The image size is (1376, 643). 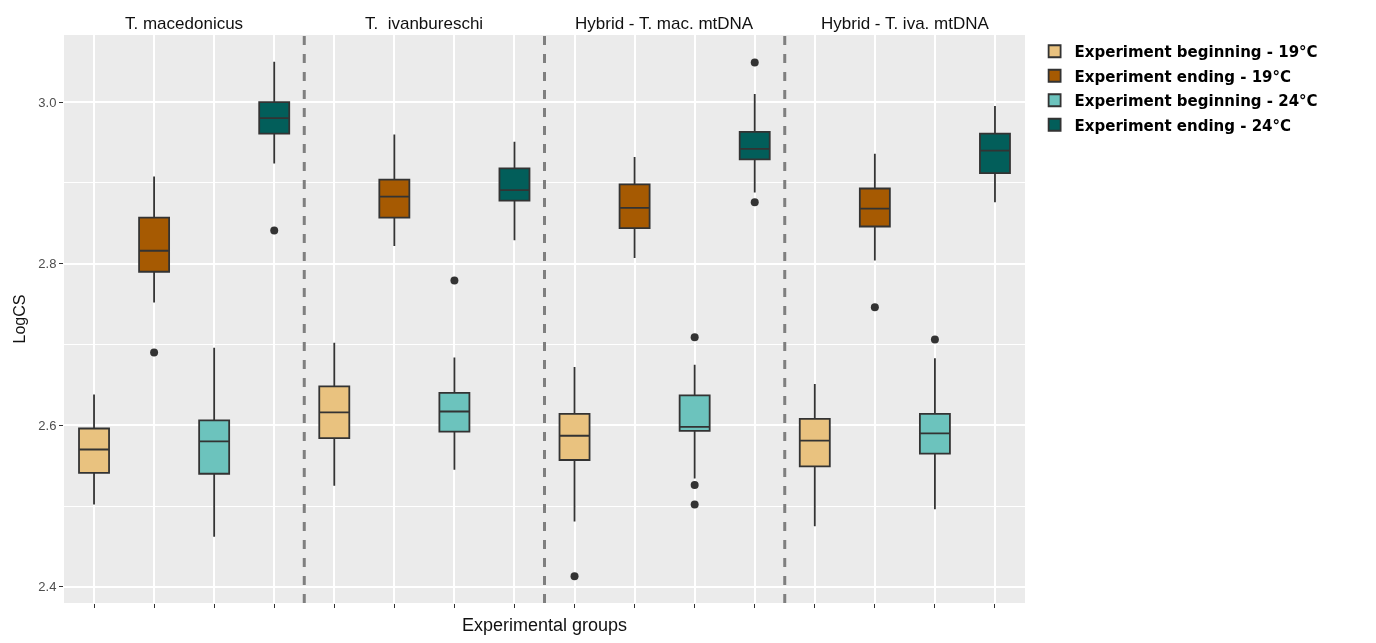 What do you see at coordinates (1196, 101) in the screenshot?
I see `legend-label: Experiment beginning - 24°C` at bounding box center [1196, 101].